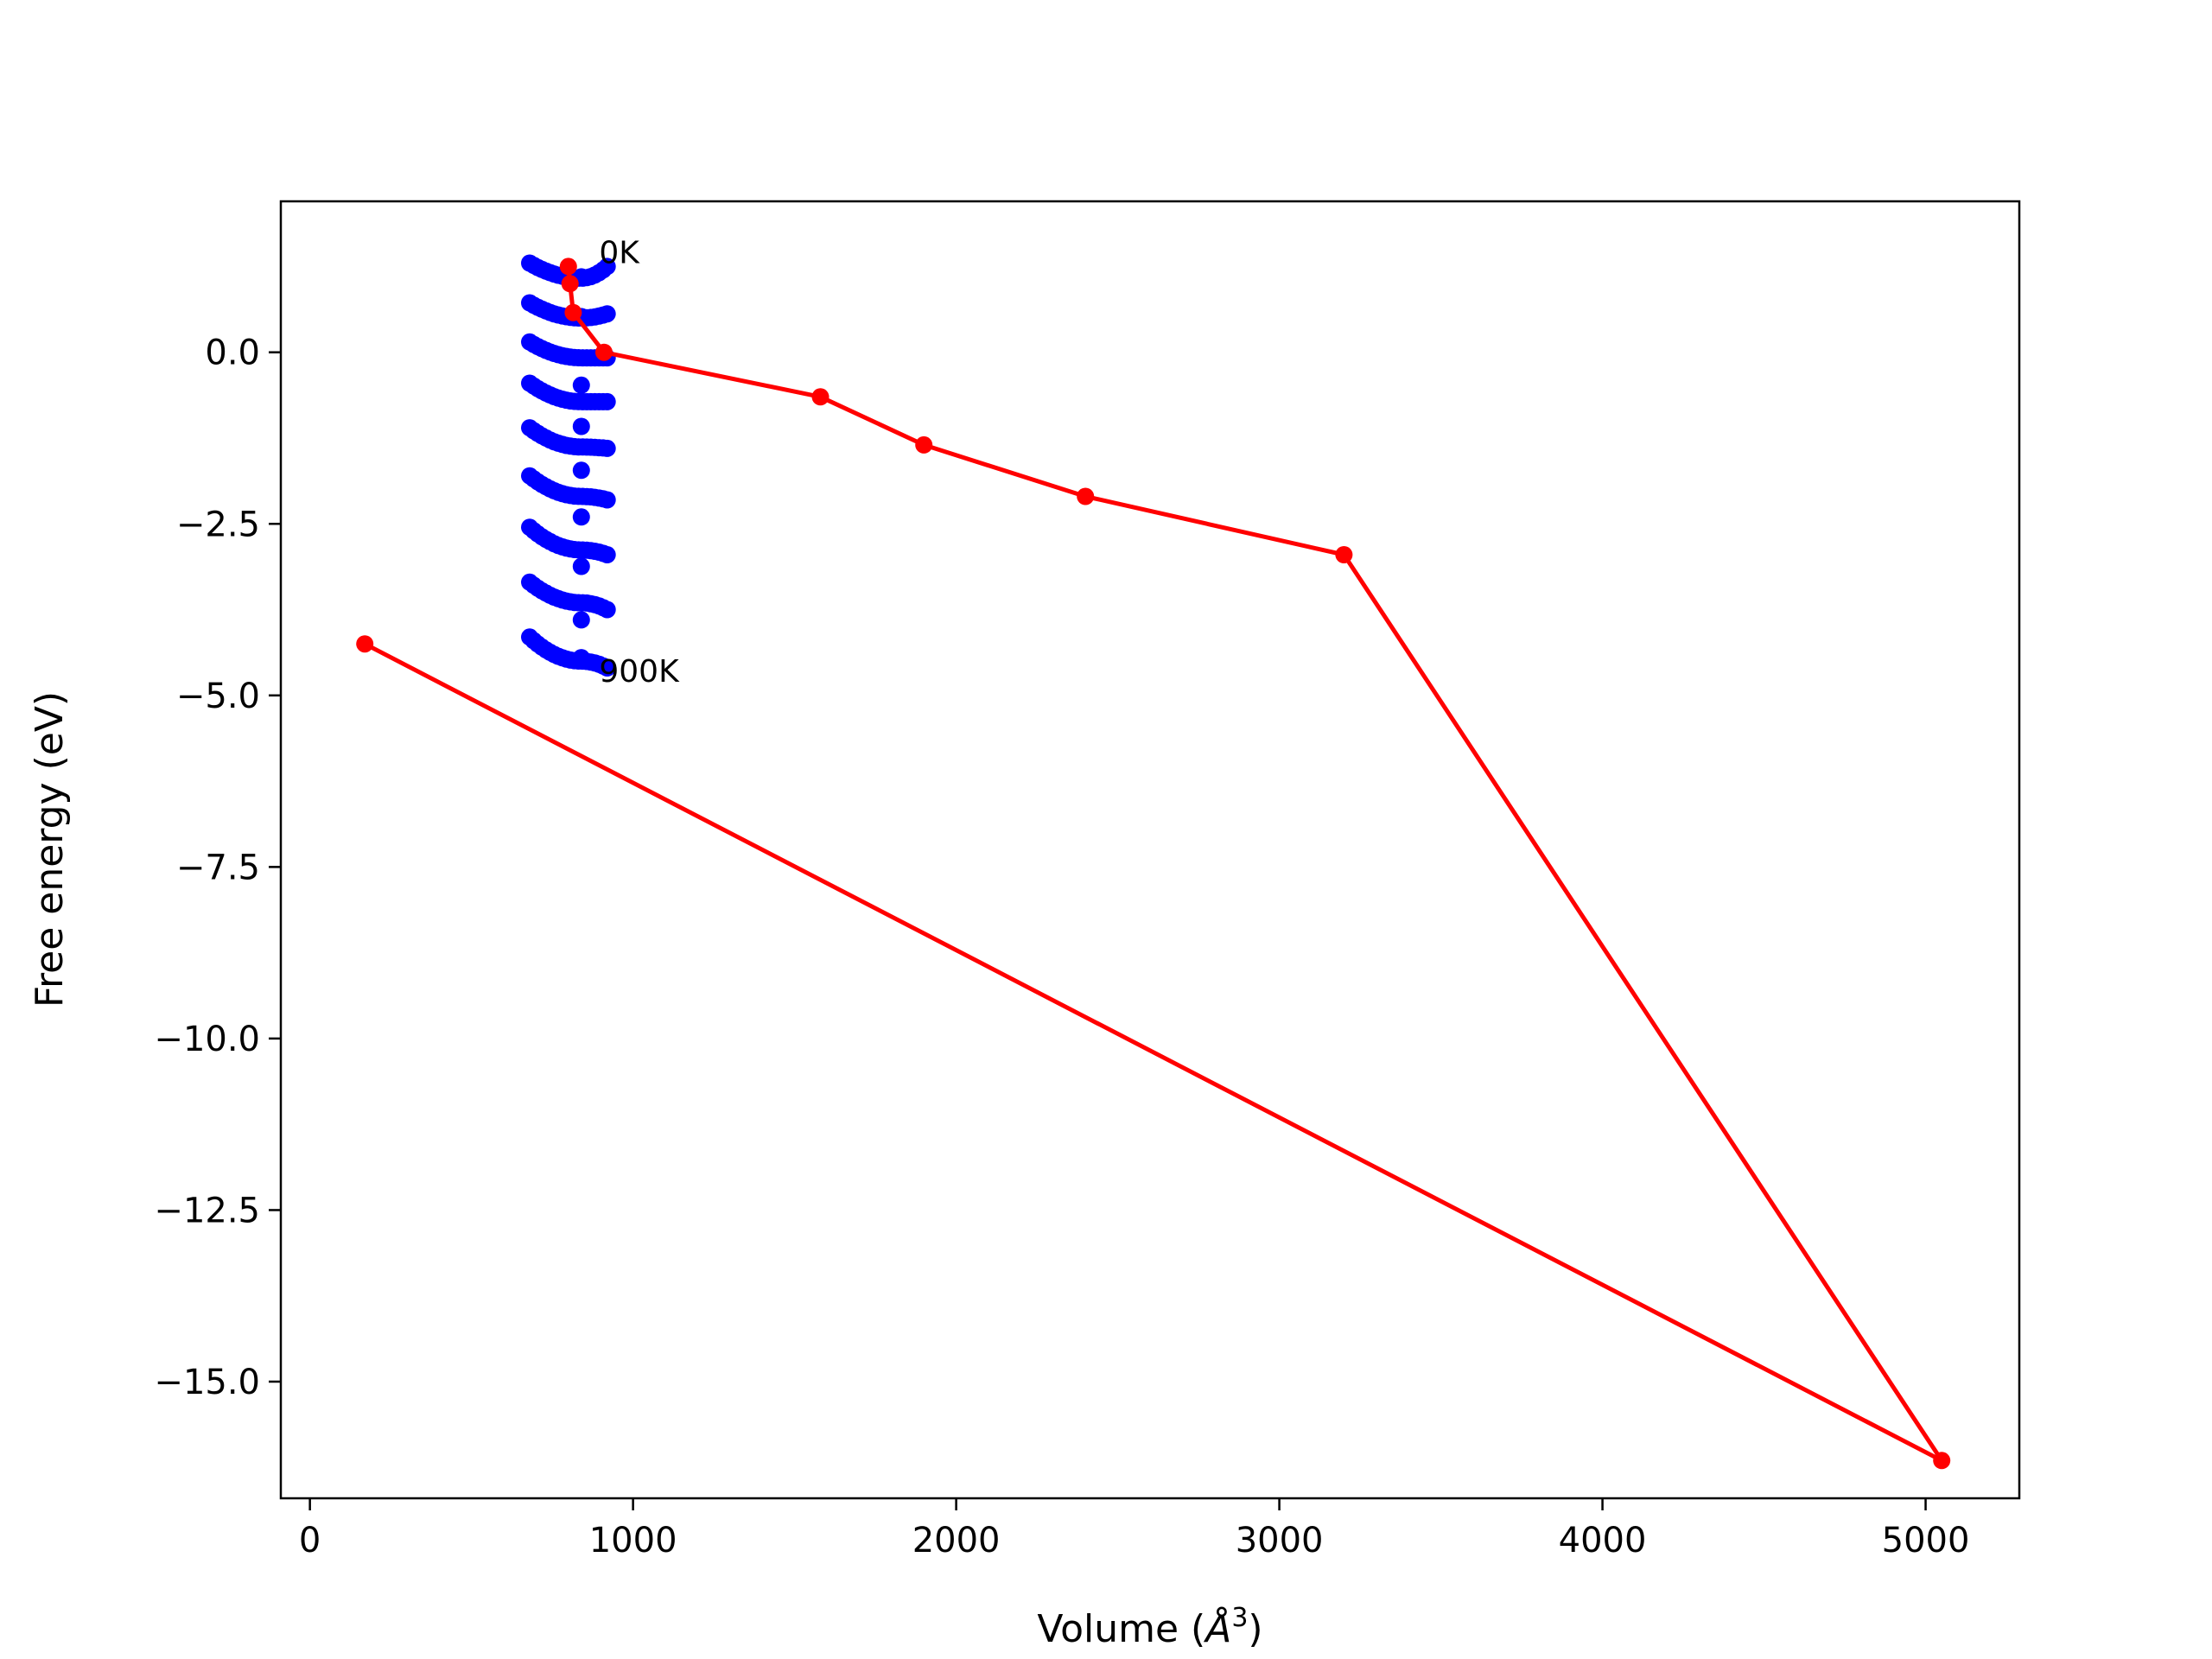 Image resolution: width=2212 pixels, height=1659 pixels. I want to click on y-axis-title: Free energy (eV), so click(50, 849).